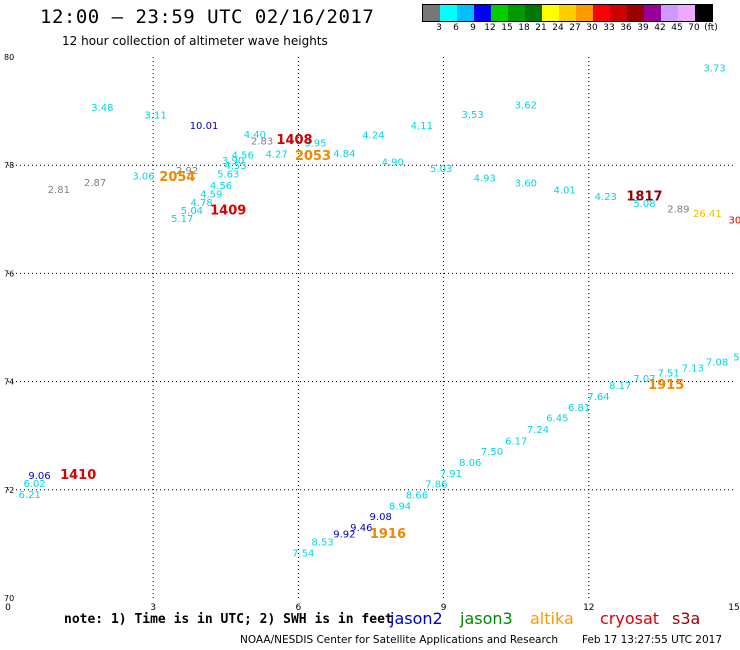 This screenshot has height=650, width=740. Describe the element at coordinates (441, 169) in the screenshot. I see `wave-height-label: 5.03` at that location.